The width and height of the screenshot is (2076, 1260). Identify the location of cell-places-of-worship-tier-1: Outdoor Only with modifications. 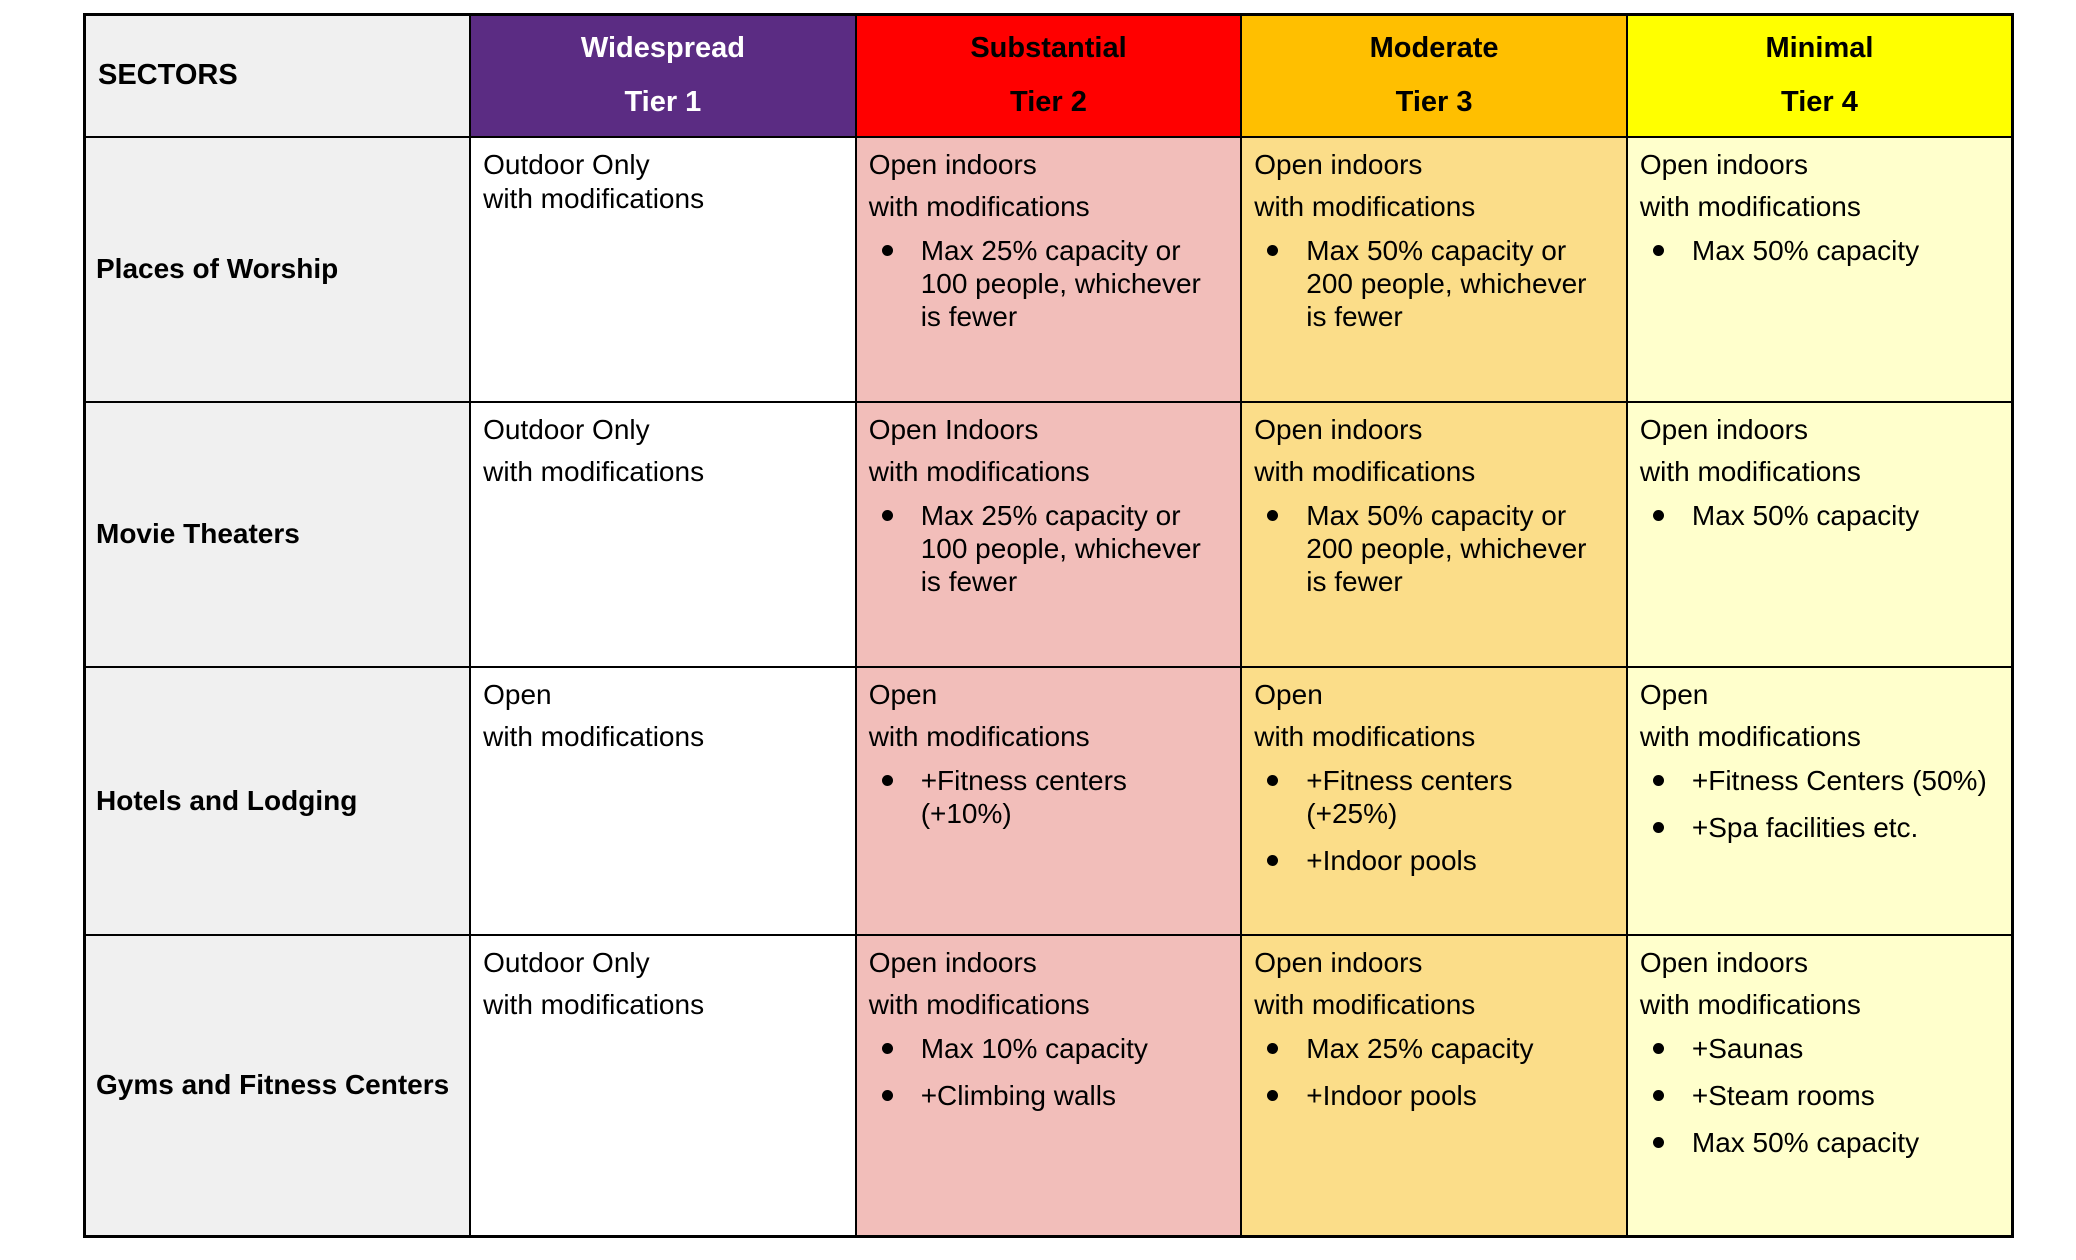
(663, 269).